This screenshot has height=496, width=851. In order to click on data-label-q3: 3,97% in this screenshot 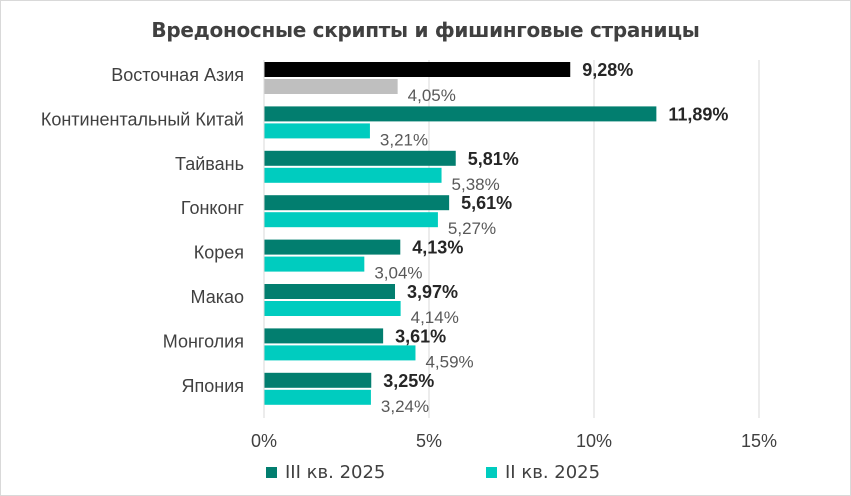, I will do `click(432, 292)`.